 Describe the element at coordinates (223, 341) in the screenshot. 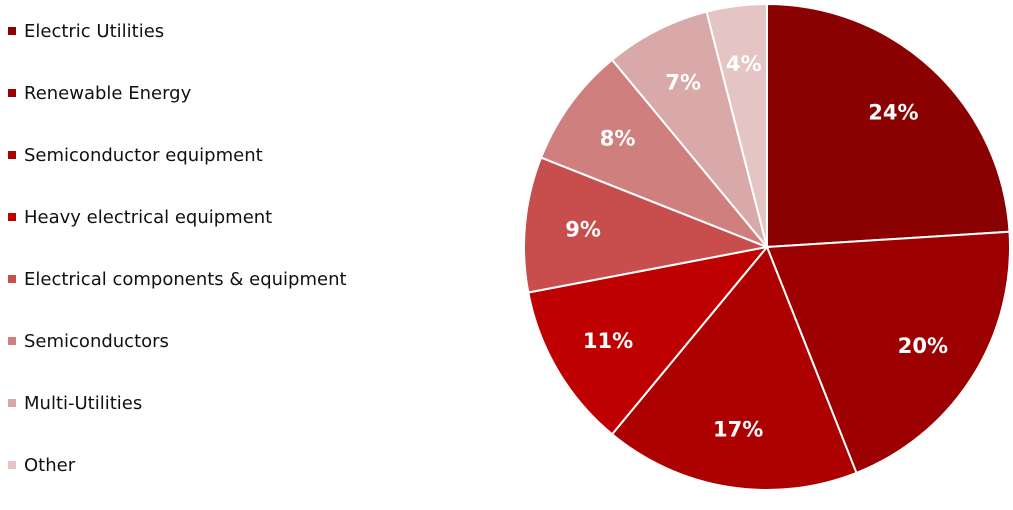

I see `legend-item: Semiconductors` at that location.